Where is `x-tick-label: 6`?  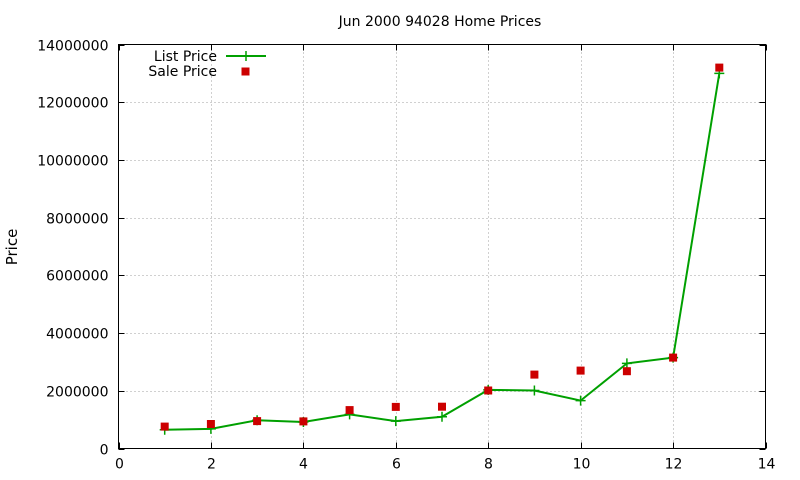 x-tick-label: 6 is located at coordinates (396, 465).